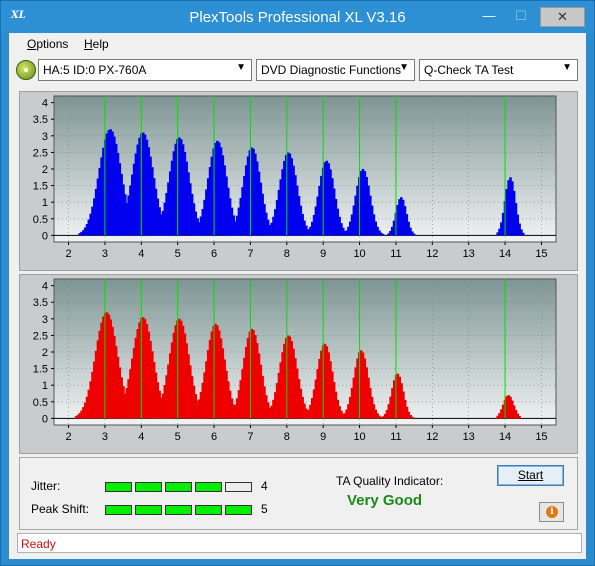  Describe the element at coordinates (68, 254) in the screenshot. I see `x-tick-label: 2` at that location.